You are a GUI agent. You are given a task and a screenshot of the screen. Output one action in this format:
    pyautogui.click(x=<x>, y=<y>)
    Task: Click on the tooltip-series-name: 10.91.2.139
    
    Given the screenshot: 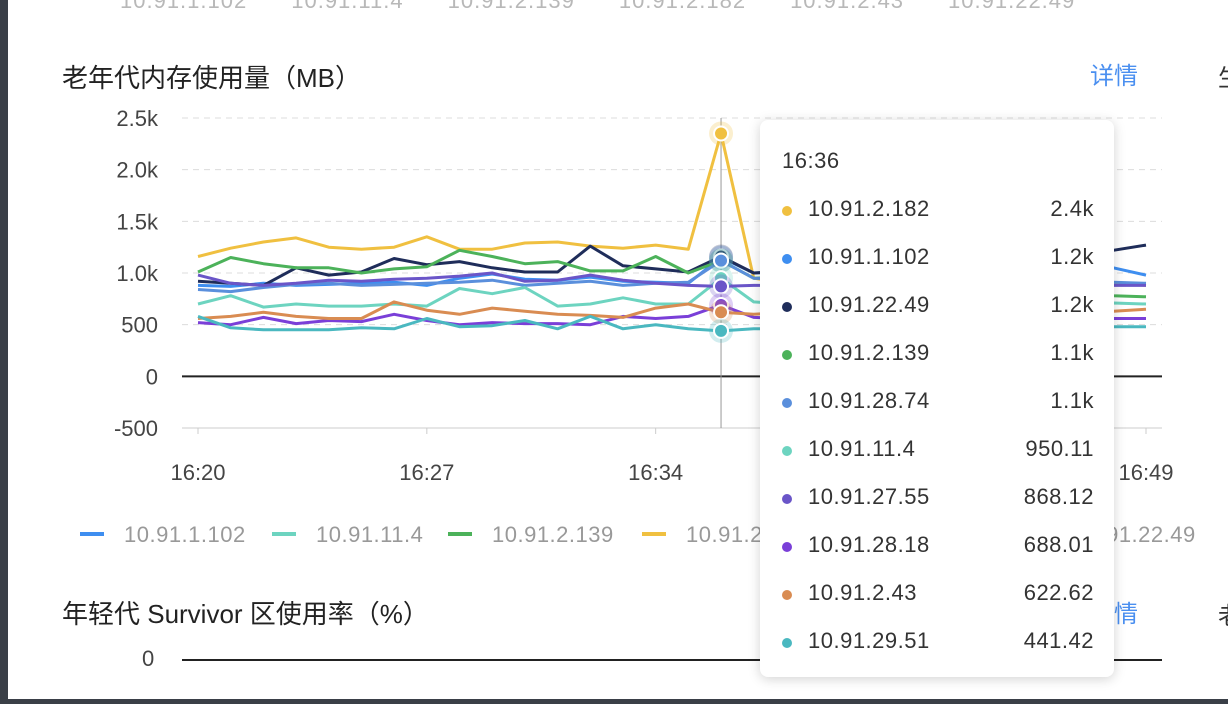 What is the action you would take?
    pyautogui.click(x=869, y=352)
    